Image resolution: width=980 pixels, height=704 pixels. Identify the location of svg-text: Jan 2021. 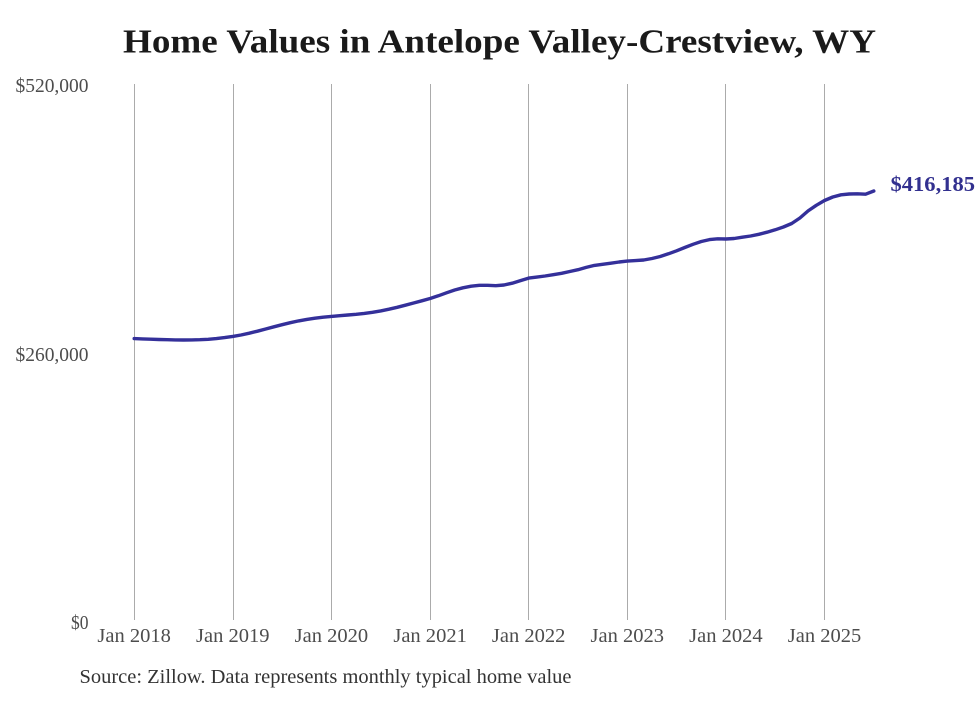
(430, 636).